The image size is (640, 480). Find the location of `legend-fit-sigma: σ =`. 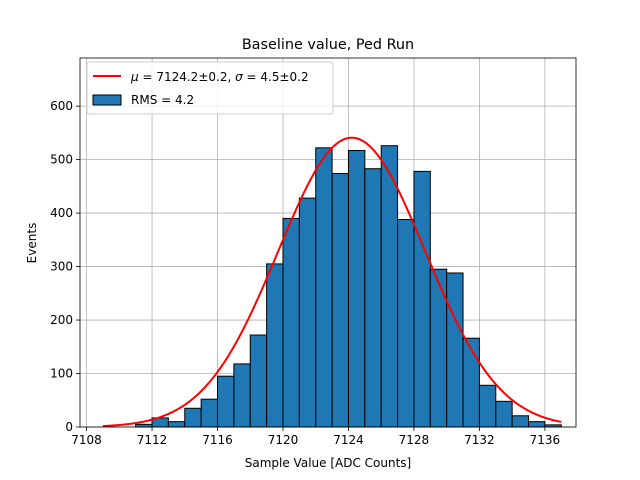

legend-fit-sigma: σ = is located at coordinates (247, 77).